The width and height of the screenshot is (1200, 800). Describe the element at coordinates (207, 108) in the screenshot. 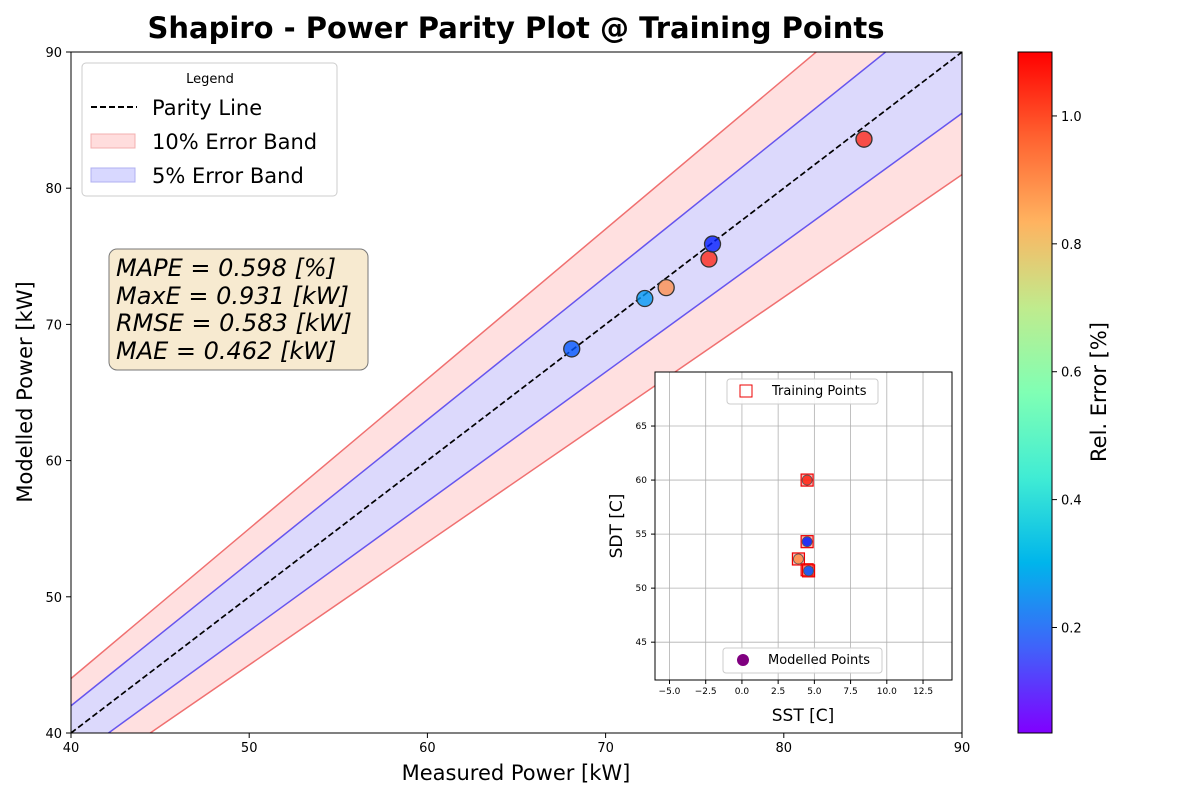

I see `legend-parity-label: Parity Line` at that location.